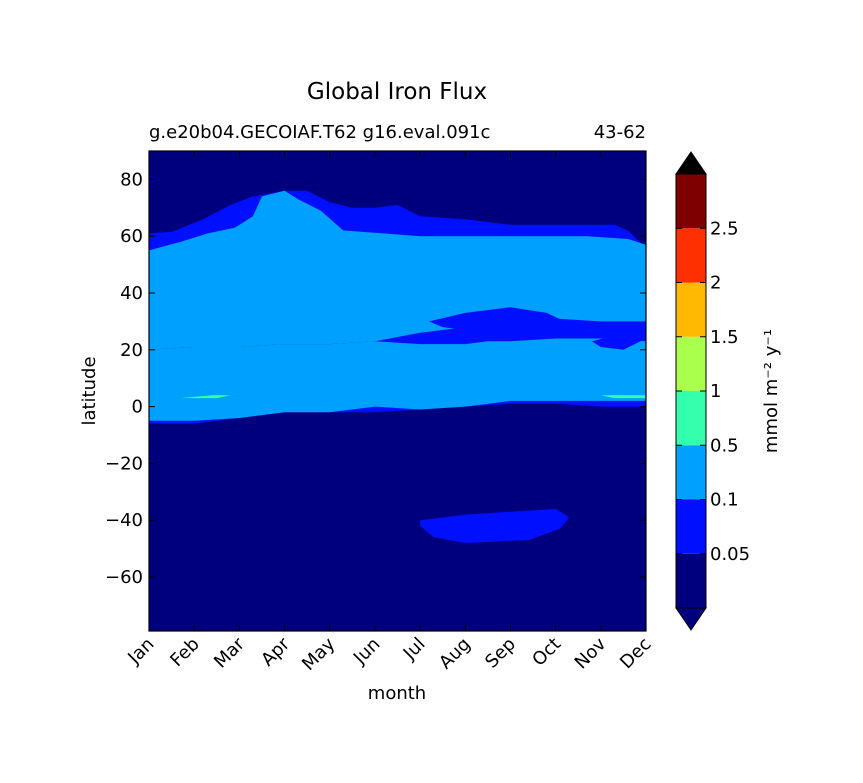 Image resolution: width=863 pixels, height=783 pixels. What do you see at coordinates (414, 649) in the screenshot?
I see `x-tick-label: Jul` at bounding box center [414, 649].